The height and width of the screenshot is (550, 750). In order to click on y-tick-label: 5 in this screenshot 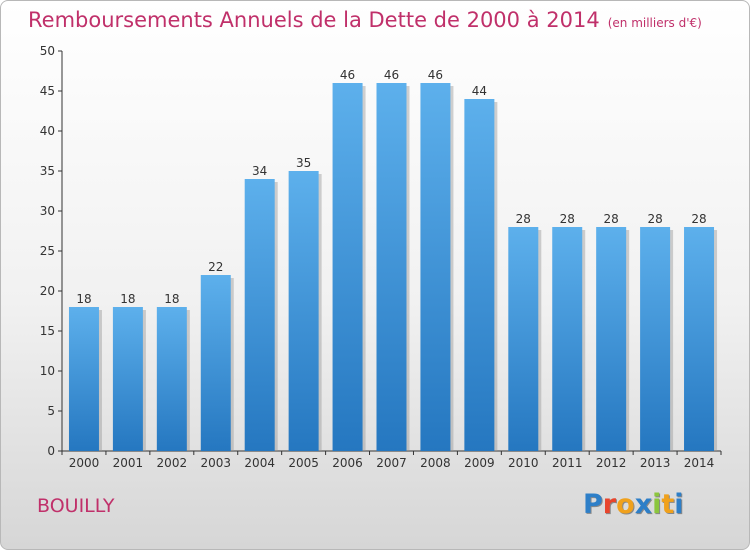, I will do `click(51, 411)`.